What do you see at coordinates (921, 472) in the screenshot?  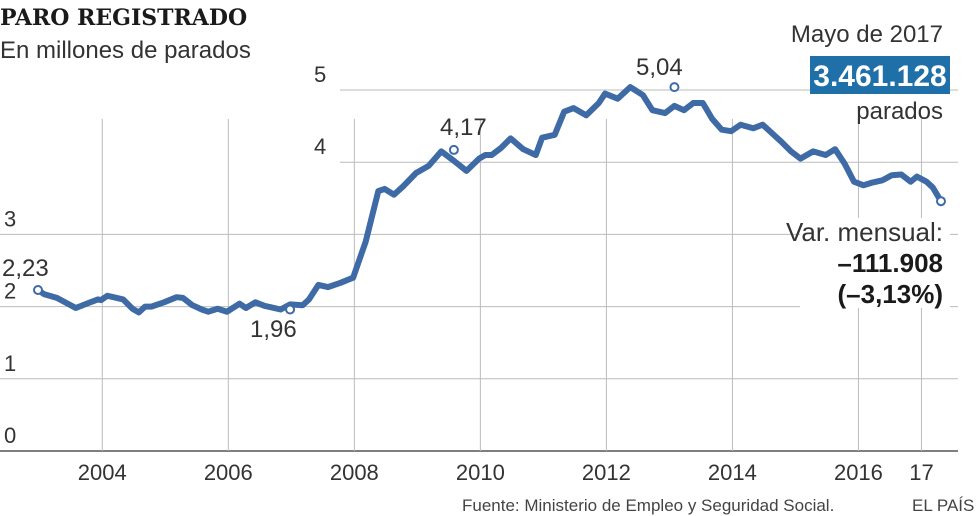 I see `x-tick-label: 17` at bounding box center [921, 472].